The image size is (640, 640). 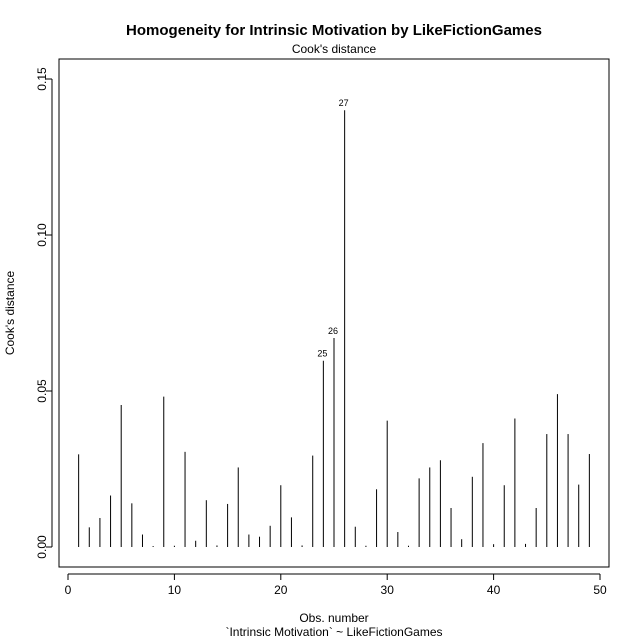 What do you see at coordinates (42, 391) in the screenshot?
I see `y-tick-label: 0.05` at bounding box center [42, 391].